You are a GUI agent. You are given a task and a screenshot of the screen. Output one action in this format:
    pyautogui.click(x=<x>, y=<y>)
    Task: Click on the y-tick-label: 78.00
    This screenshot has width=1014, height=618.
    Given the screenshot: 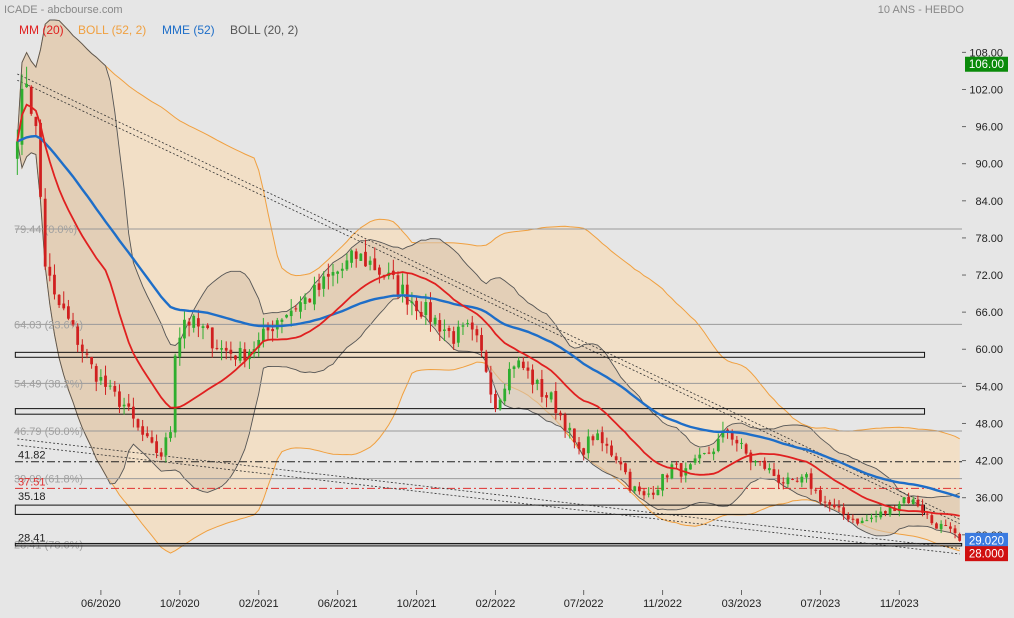 What is the action you would take?
    pyautogui.click(x=989, y=239)
    